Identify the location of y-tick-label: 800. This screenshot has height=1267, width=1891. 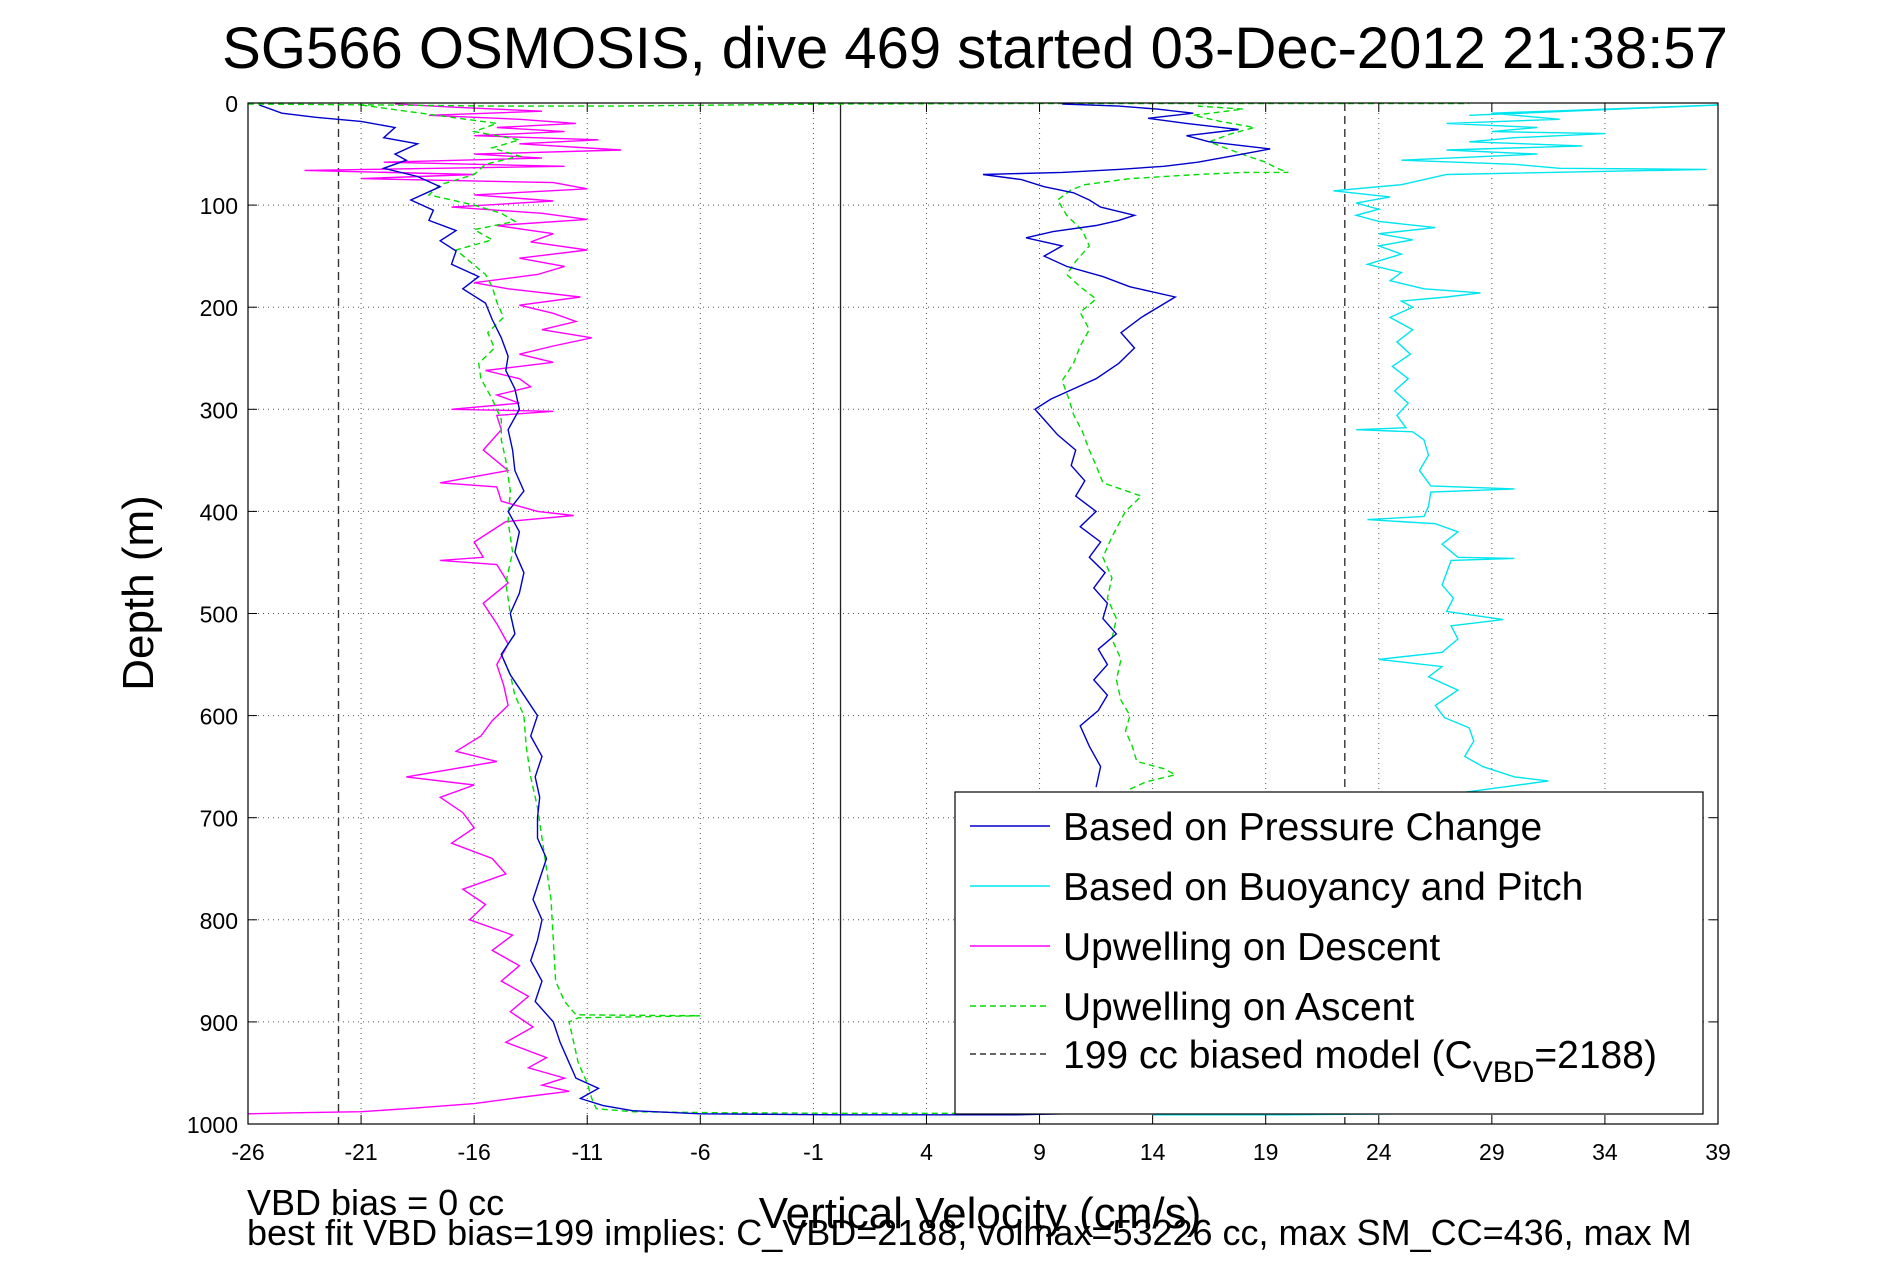
(219, 921).